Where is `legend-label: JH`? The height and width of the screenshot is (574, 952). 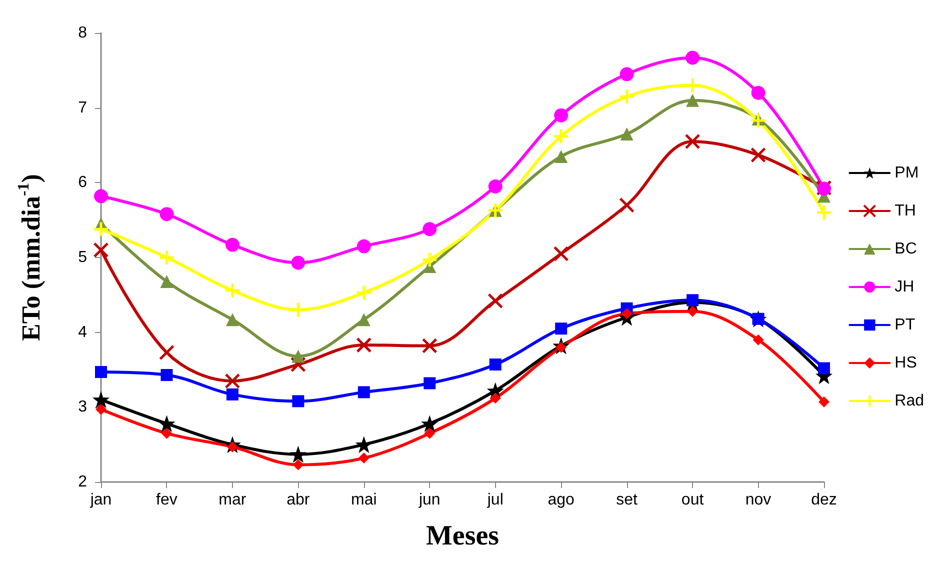
legend-label: JH is located at coordinates (904, 287).